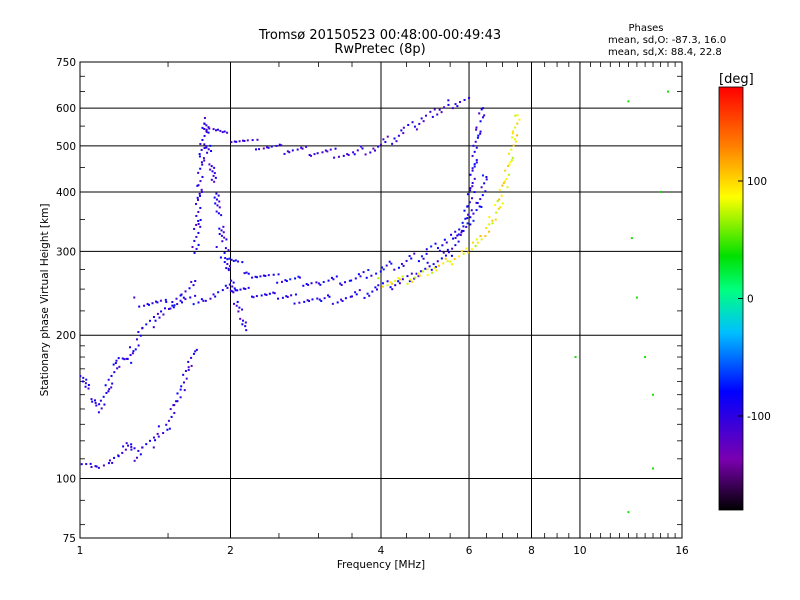 Image resolution: width=800 pixels, height=600 pixels. Describe the element at coordinates (379, 35) in the screenshot. I see `chart-title: Tromsø 20150523 00:48:00-00:49:43` at that location.